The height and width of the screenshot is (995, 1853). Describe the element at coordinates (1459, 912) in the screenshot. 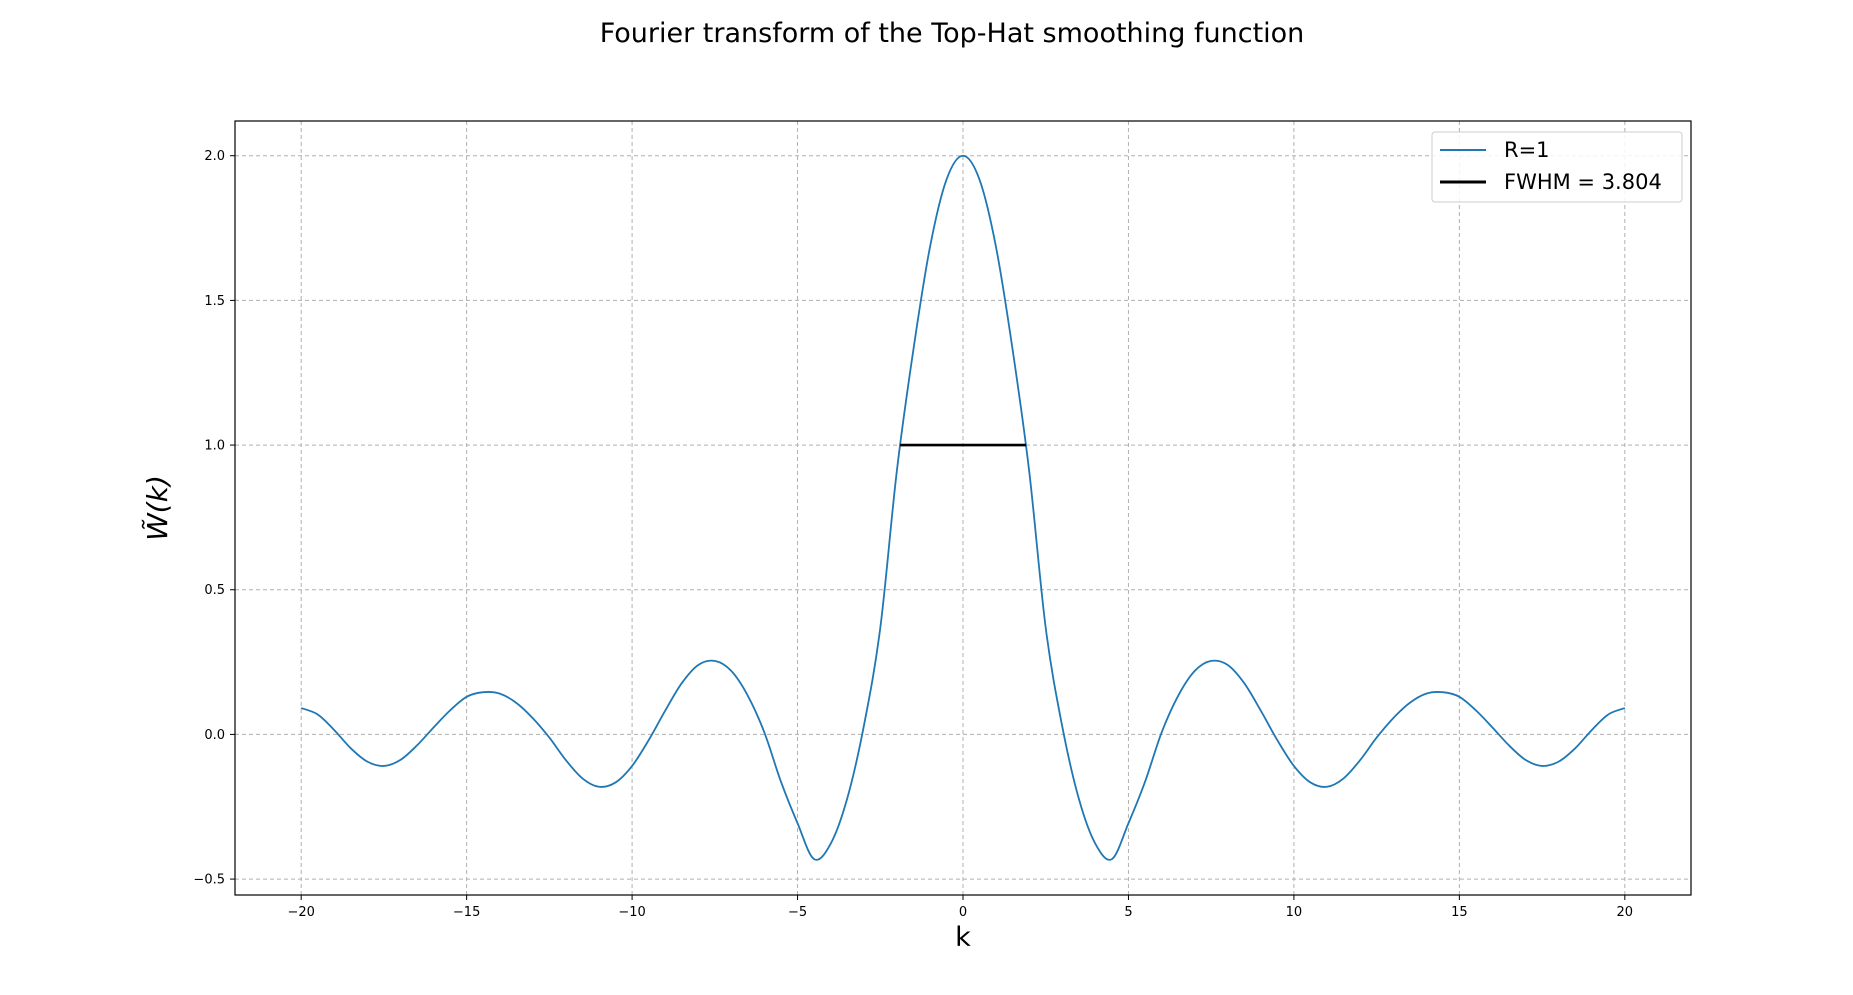

I see `x-tick-label: 15` at that location.